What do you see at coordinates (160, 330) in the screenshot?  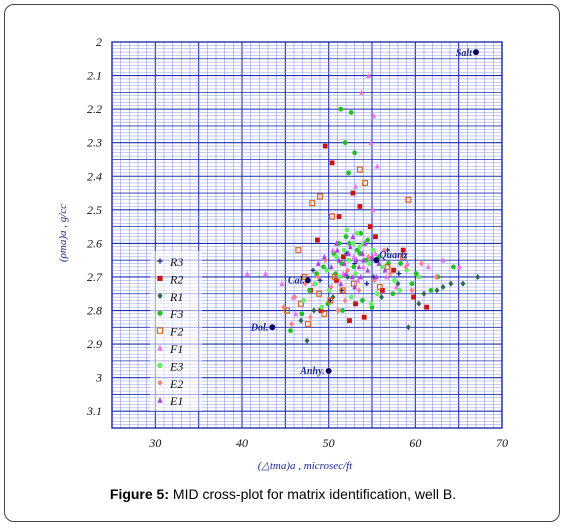 I see `legend-marker-f2` at bounding box center [160, 330].